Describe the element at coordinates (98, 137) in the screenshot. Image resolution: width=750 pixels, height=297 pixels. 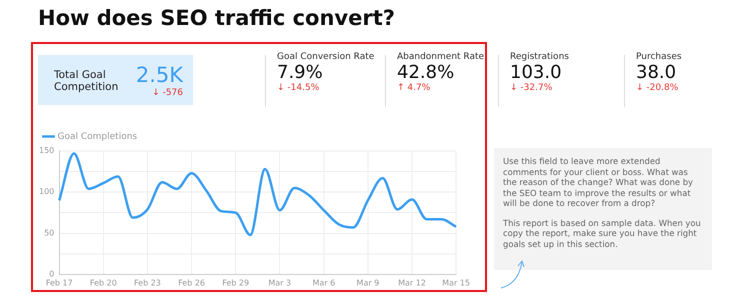
I see `legend-label: Goal Completions` at that location.